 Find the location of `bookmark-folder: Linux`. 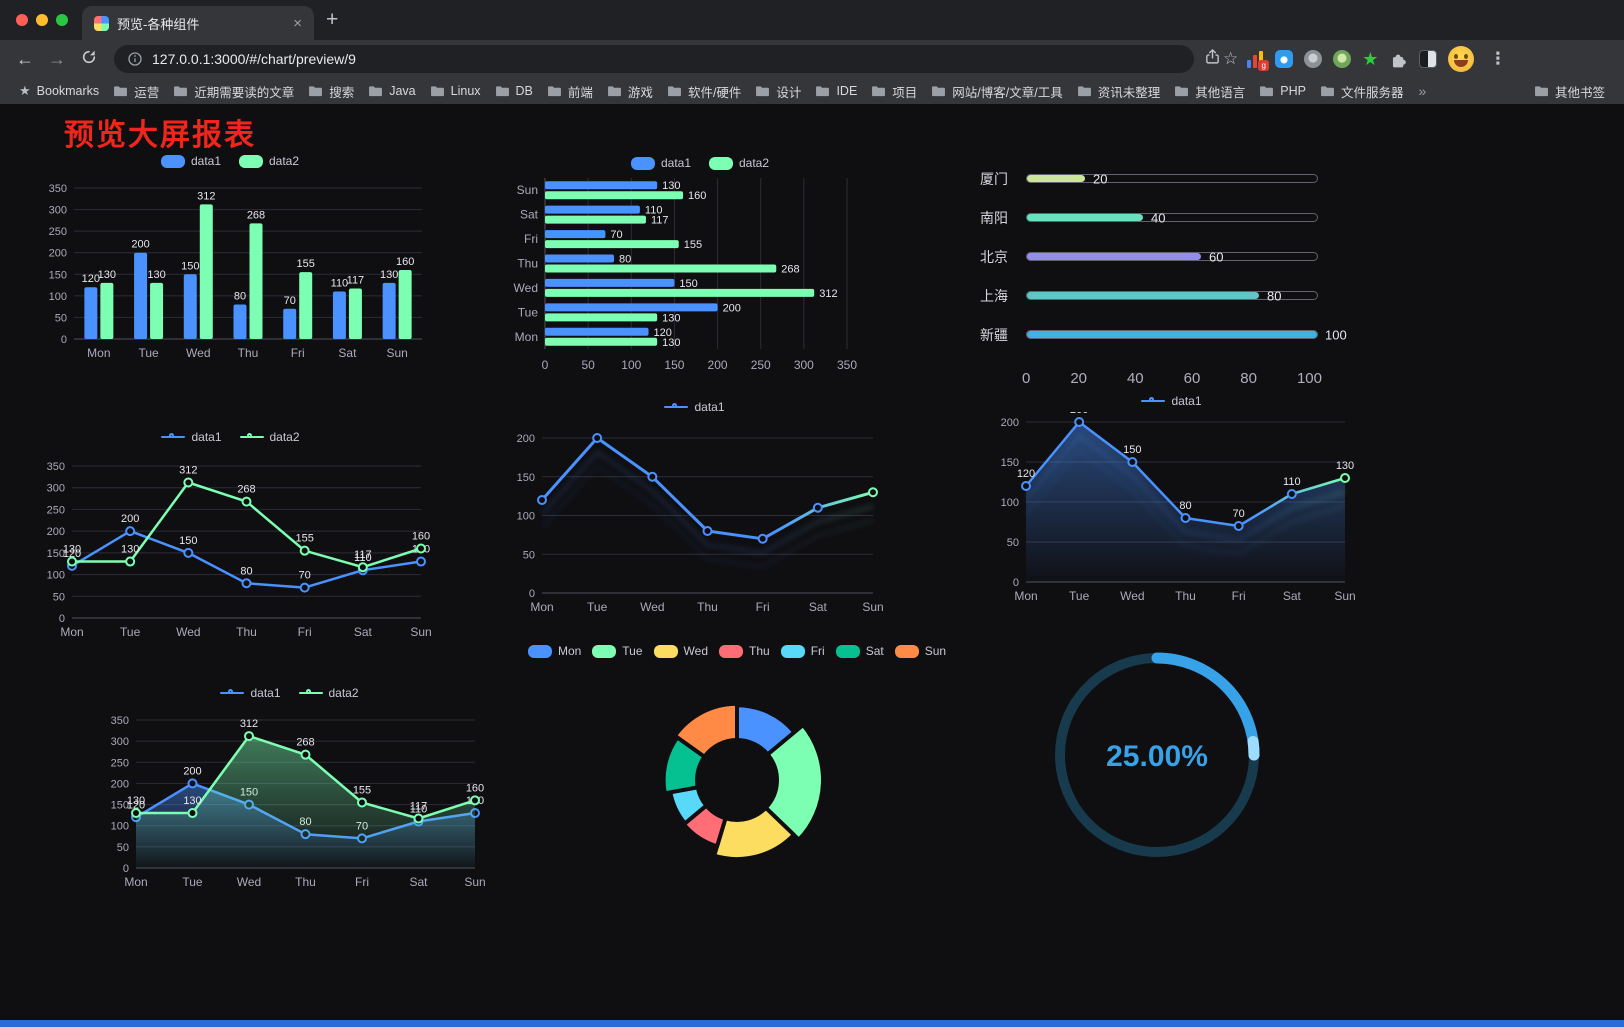

bookmark-folder: Linux is located at coordinates (455, 91).